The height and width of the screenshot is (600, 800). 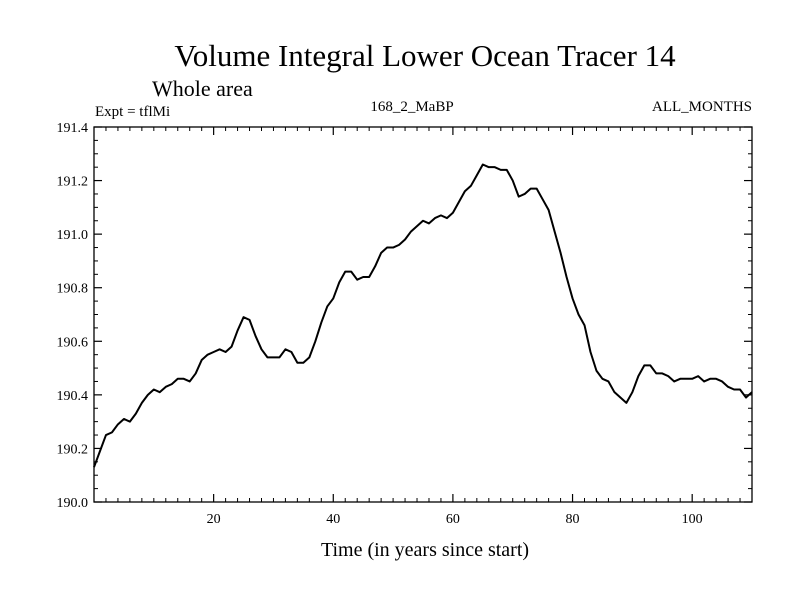 I want to click on y-tick-label: 191.0, so click(x=73, y=235).